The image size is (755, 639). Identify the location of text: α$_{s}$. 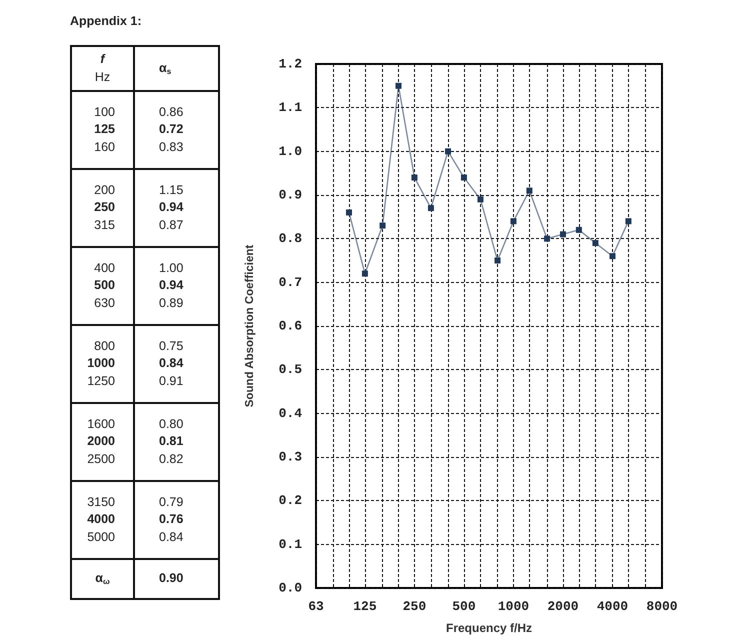
(165, 69).